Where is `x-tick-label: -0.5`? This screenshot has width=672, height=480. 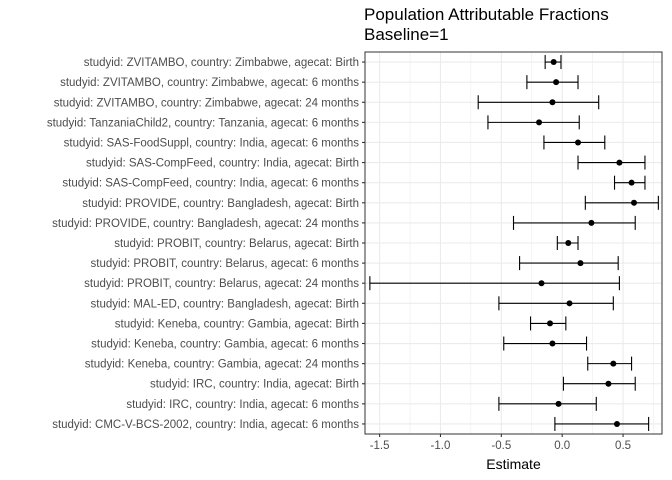 x-tick-label: -0.5 is located at coordinates (501, 446).